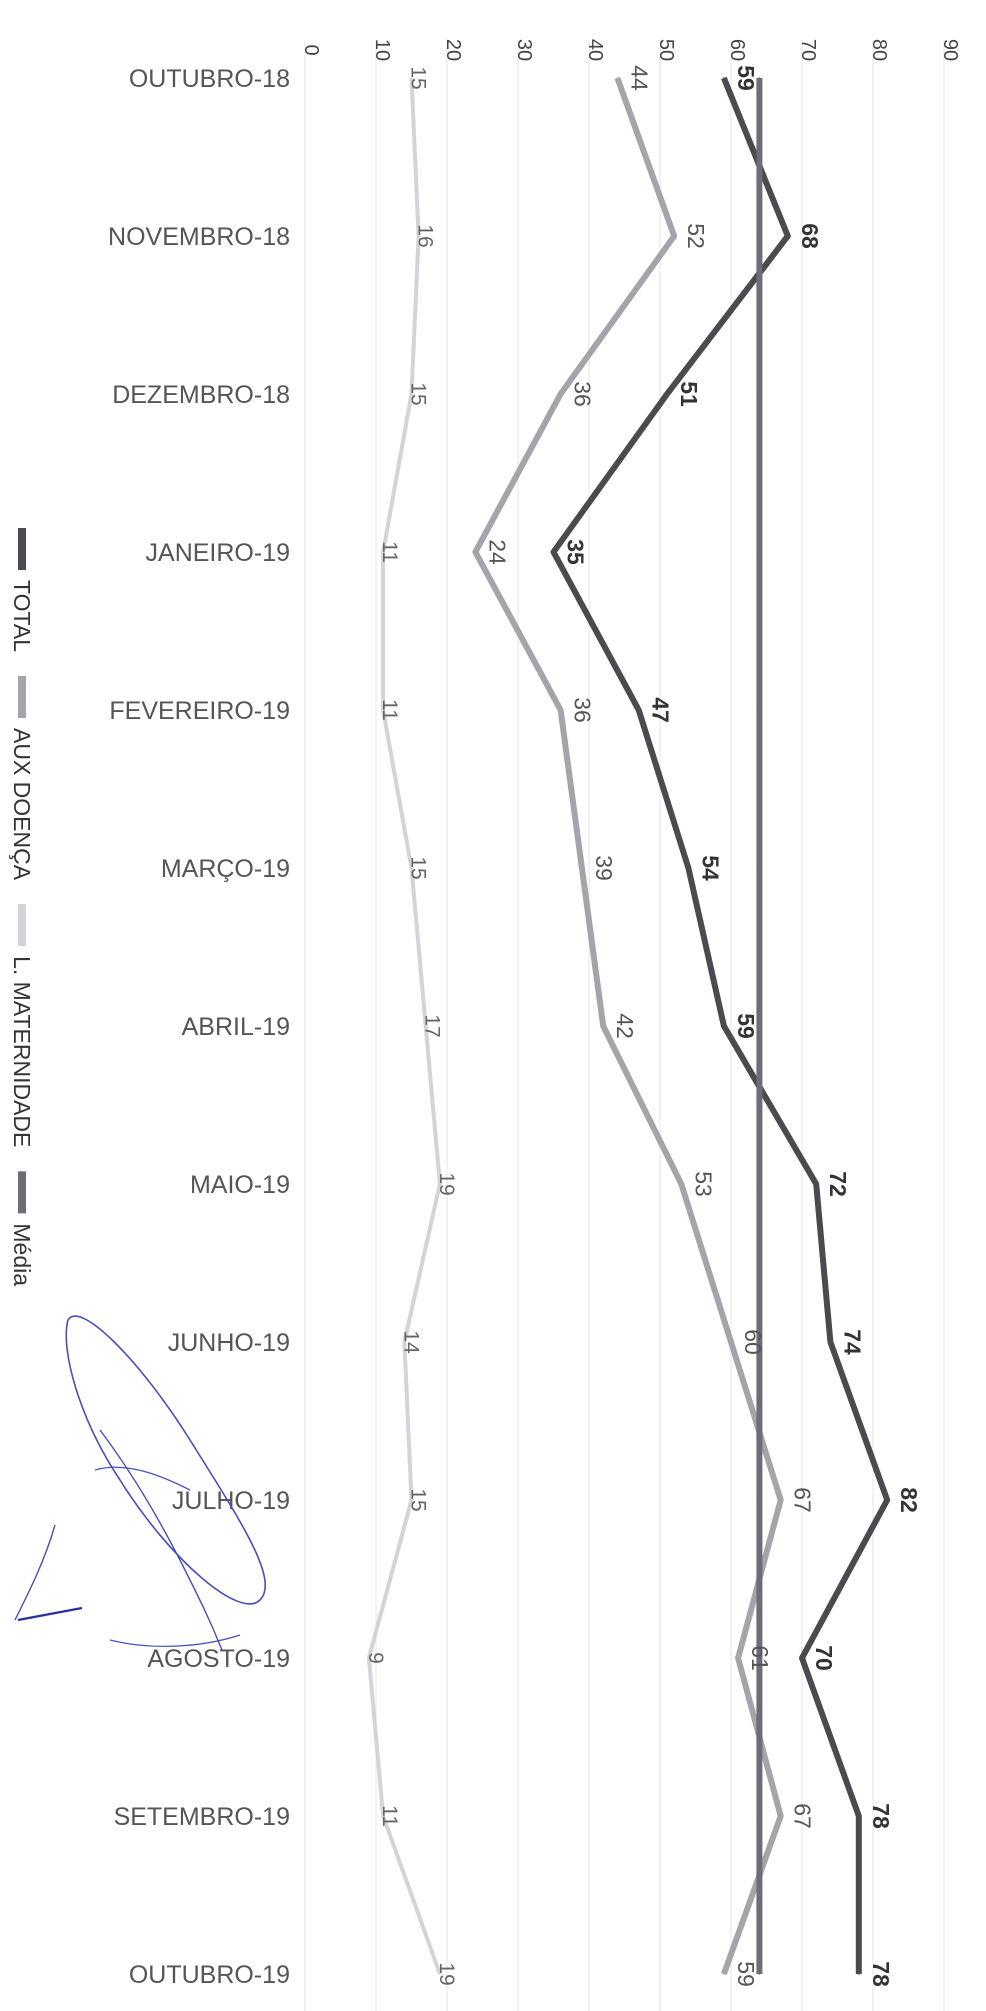 The width and height of the screenshot is (986, 2011). I want to click on category-label: OUTUBRO-19, so click(209, 1975).